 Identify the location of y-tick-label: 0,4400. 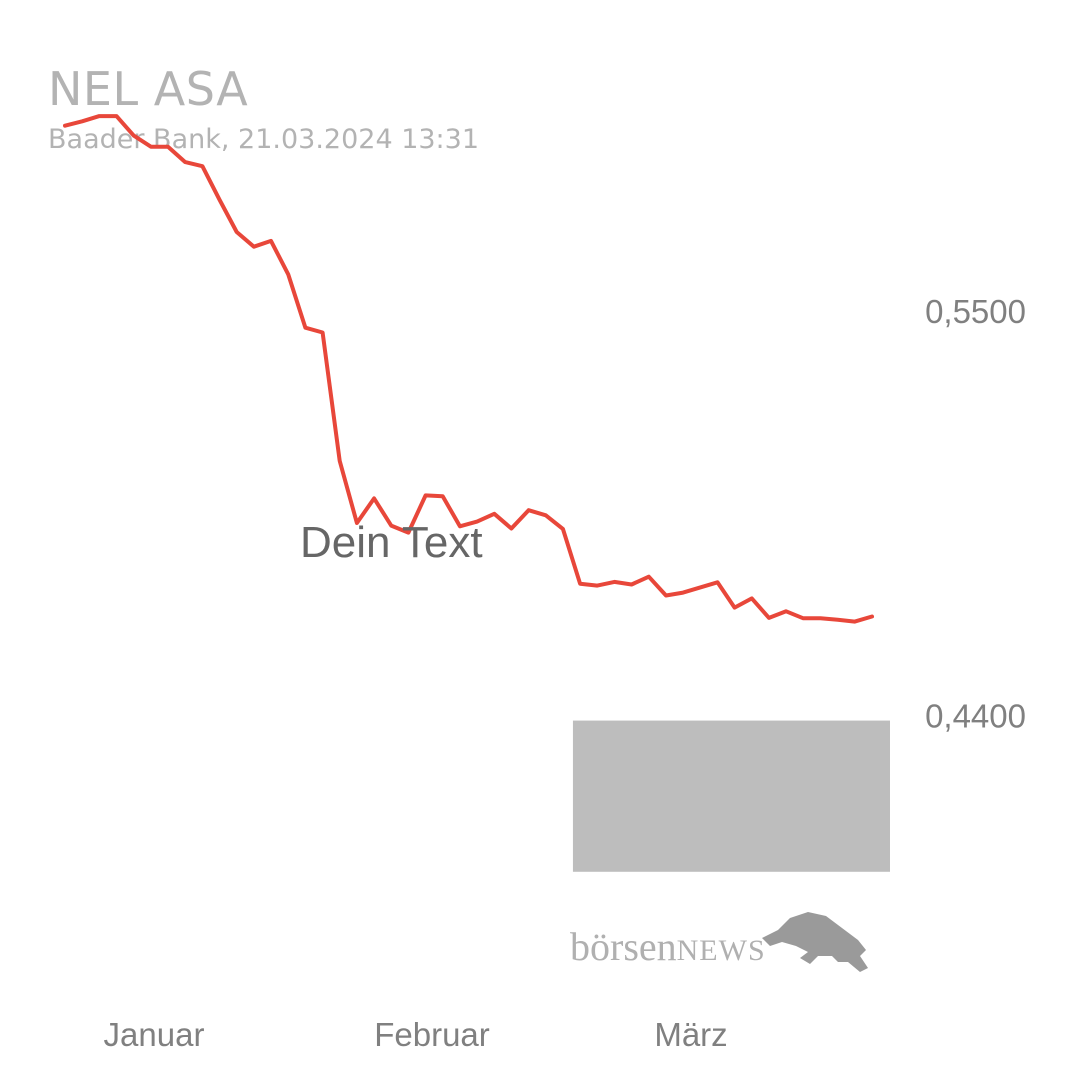
(975, 715).